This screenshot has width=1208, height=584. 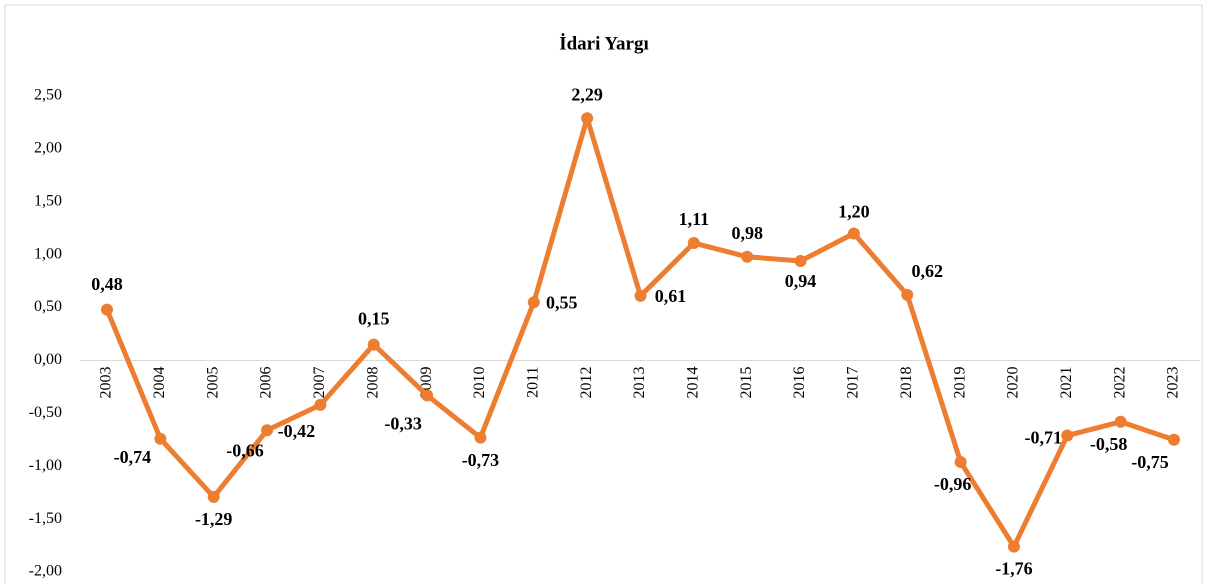 I want to click on data-label: -0,74, so click(x=133, y=457).